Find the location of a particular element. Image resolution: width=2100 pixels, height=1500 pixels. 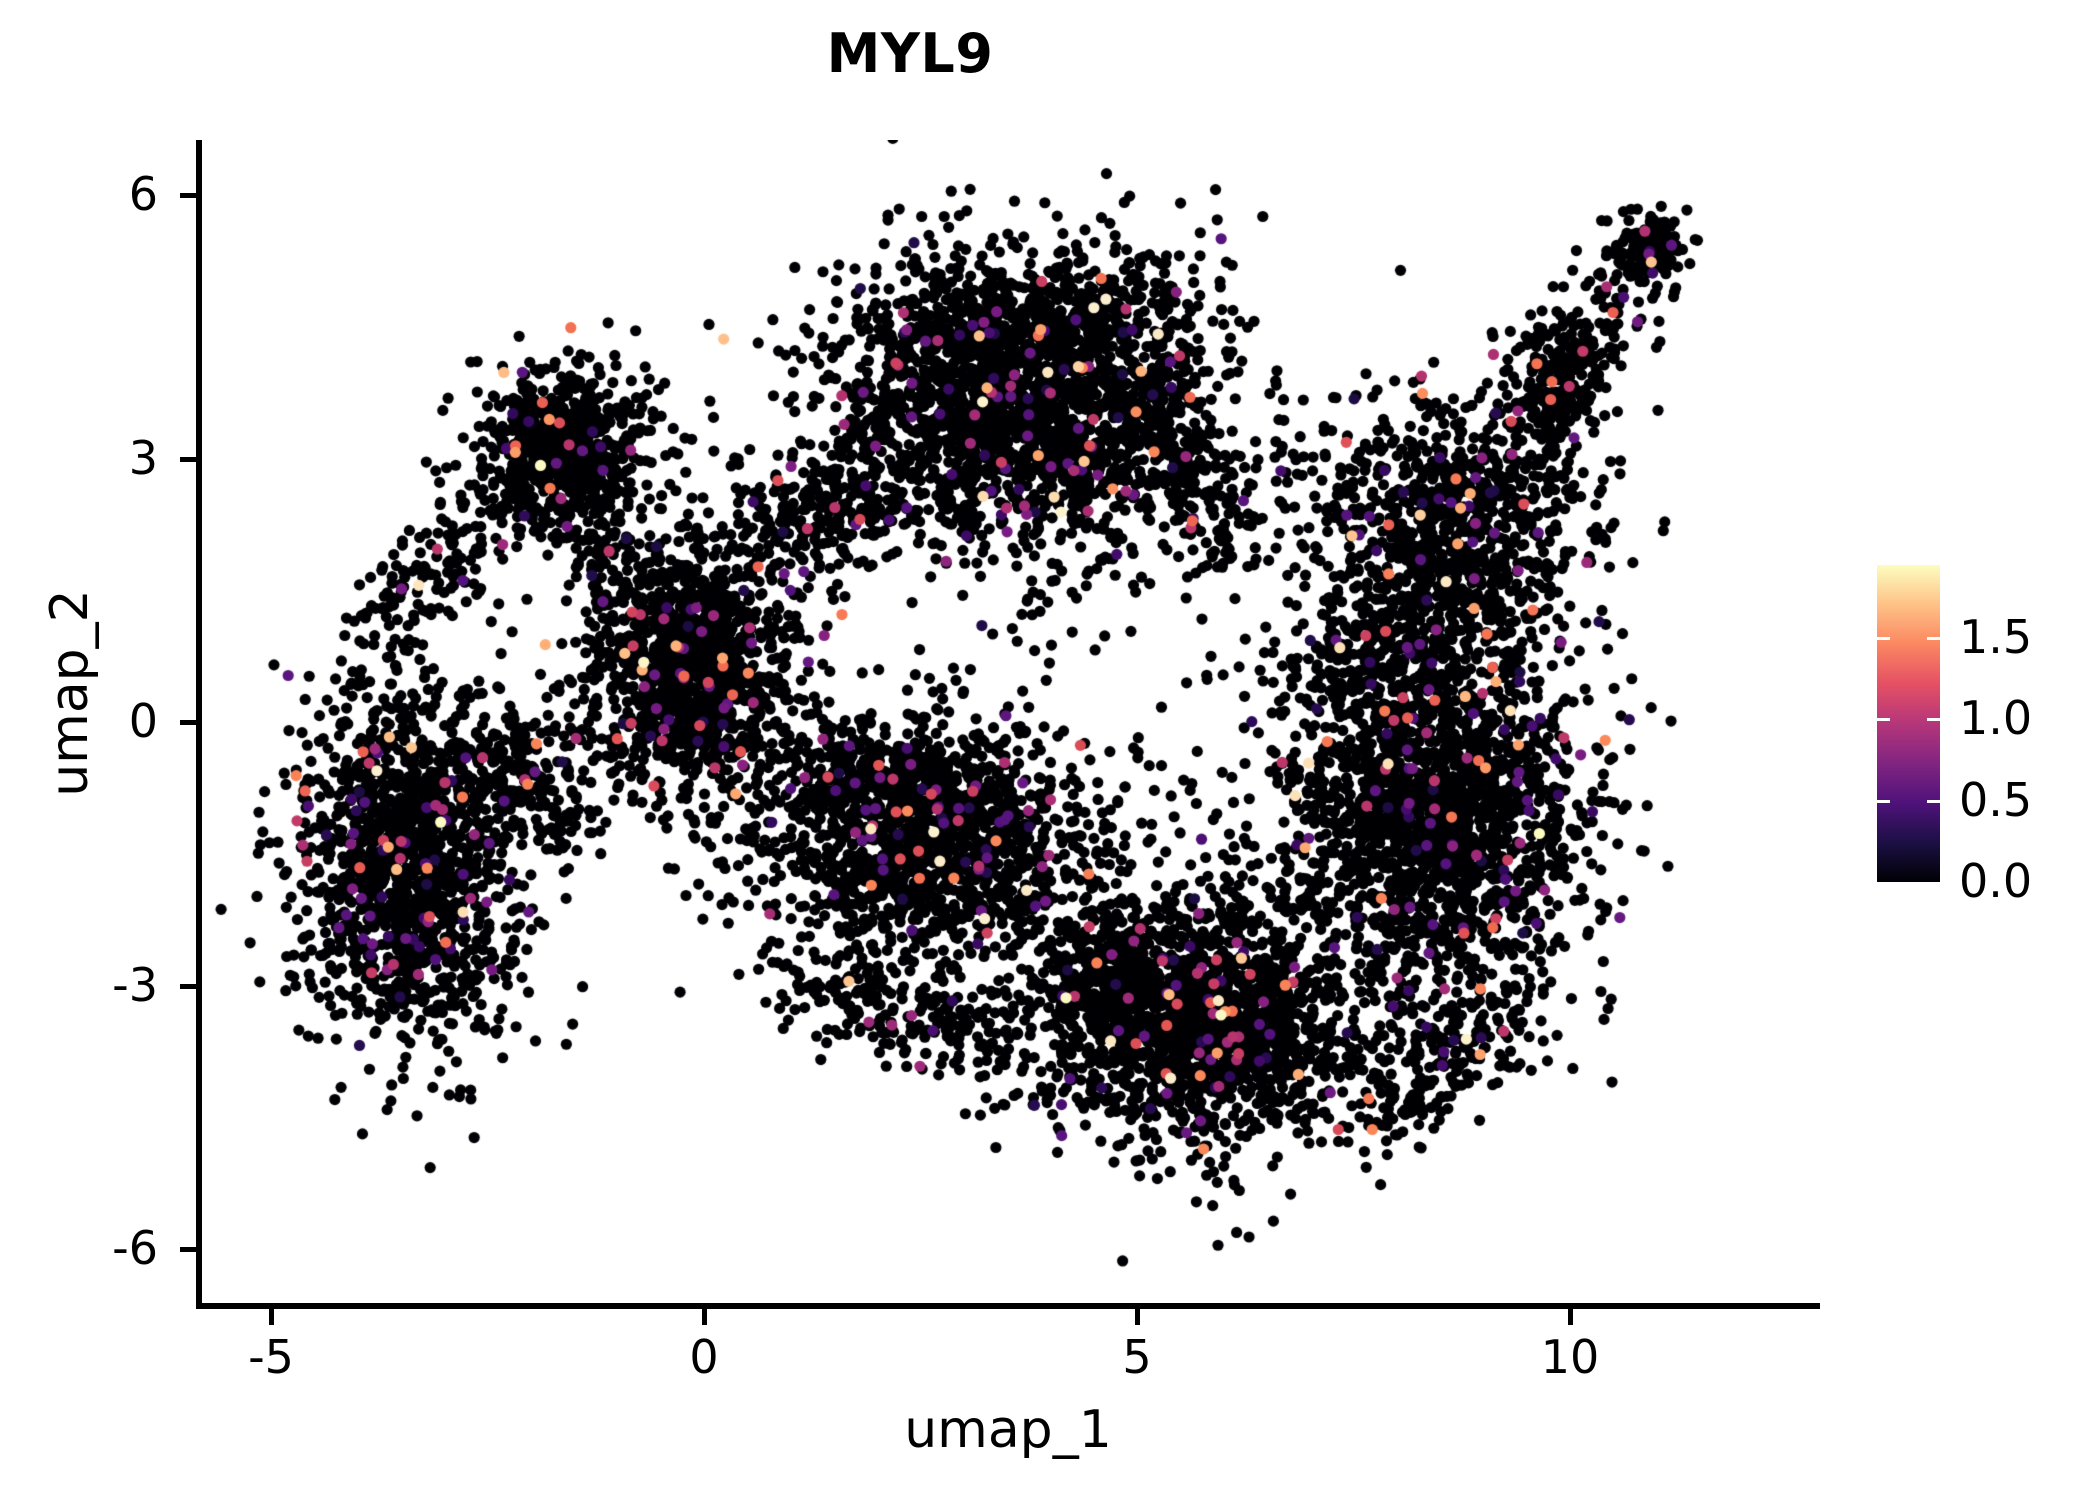

x-tick-label: 0 is located at coordinates (704, 1357).